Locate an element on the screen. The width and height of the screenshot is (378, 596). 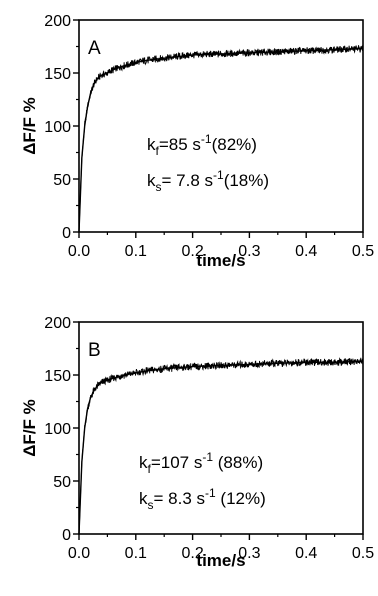
panel-label: A is located at coordinates (94, 48).